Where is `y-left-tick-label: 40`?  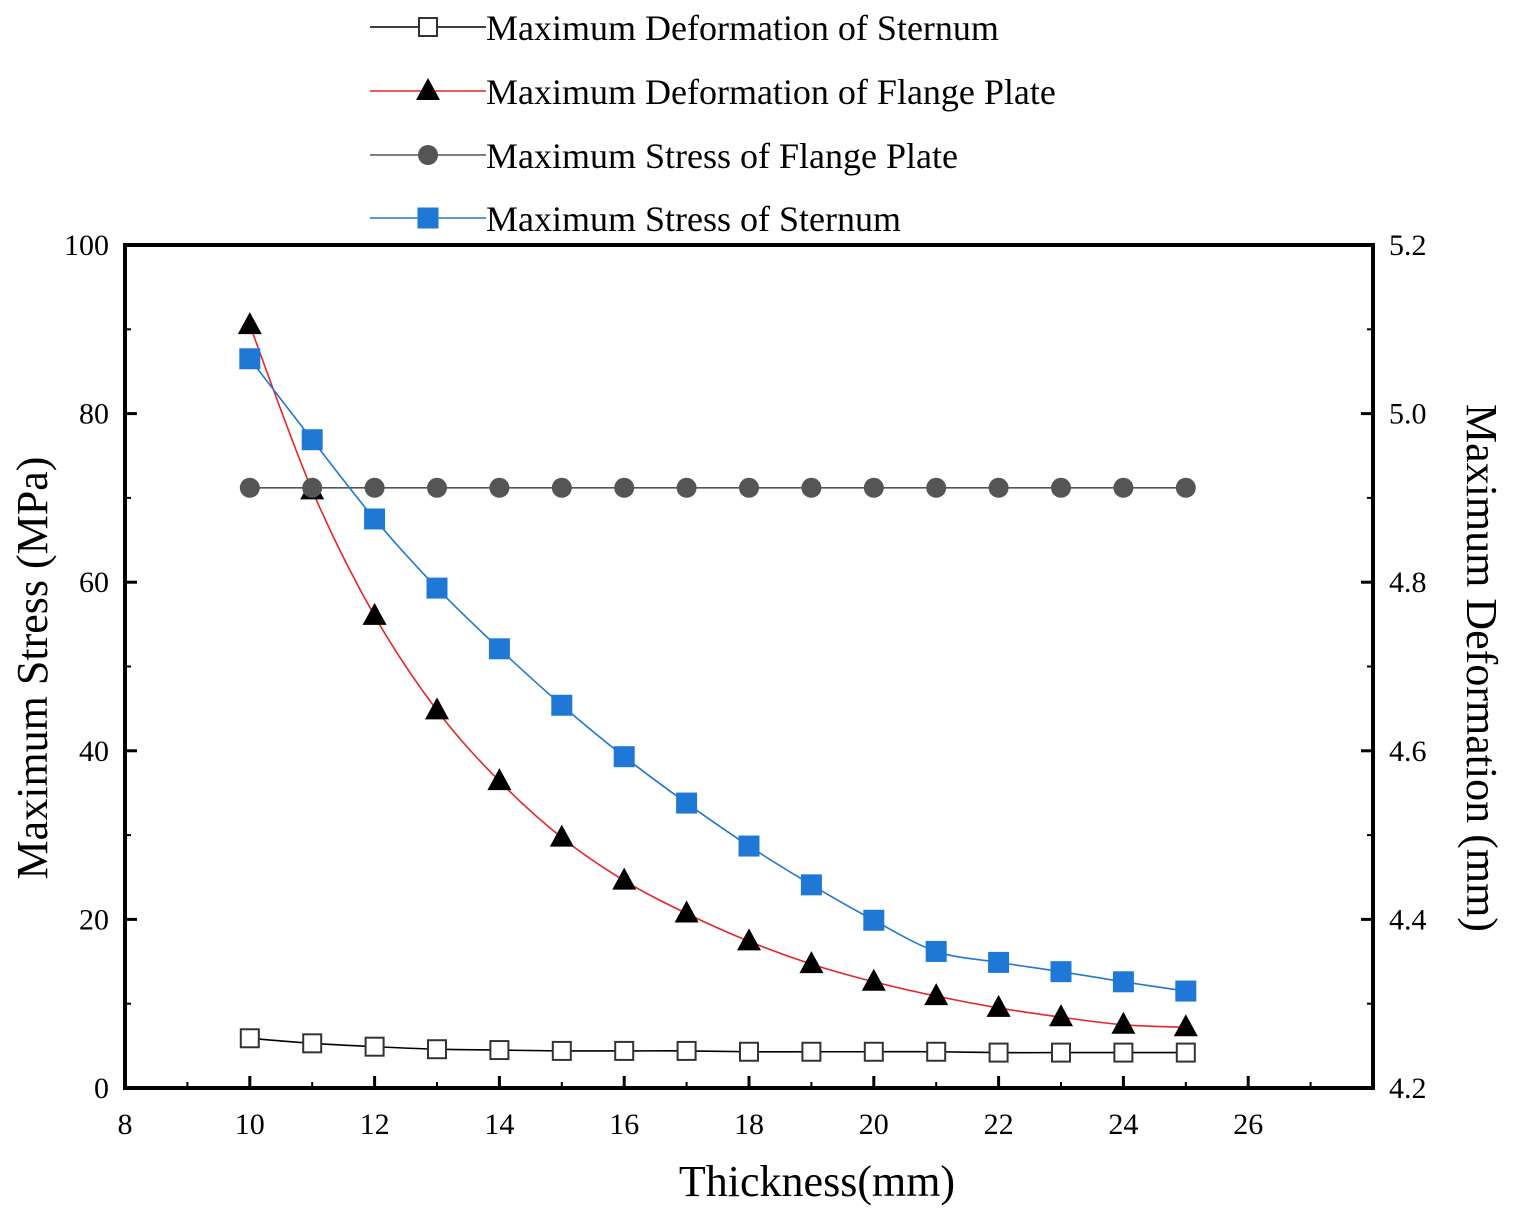
y-left-tick-label: 40 is located at coordinates (94, 751).